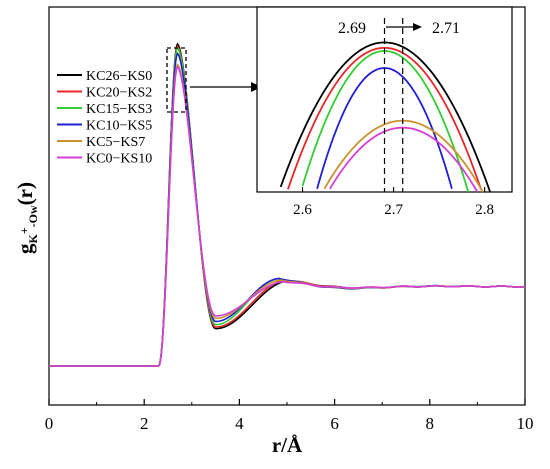 The height and width of the screenshot is (469, 550). Describe the element at coordinates (119, 159) in the screenshot. I see `legend-label: KC0−KS10` at that location.